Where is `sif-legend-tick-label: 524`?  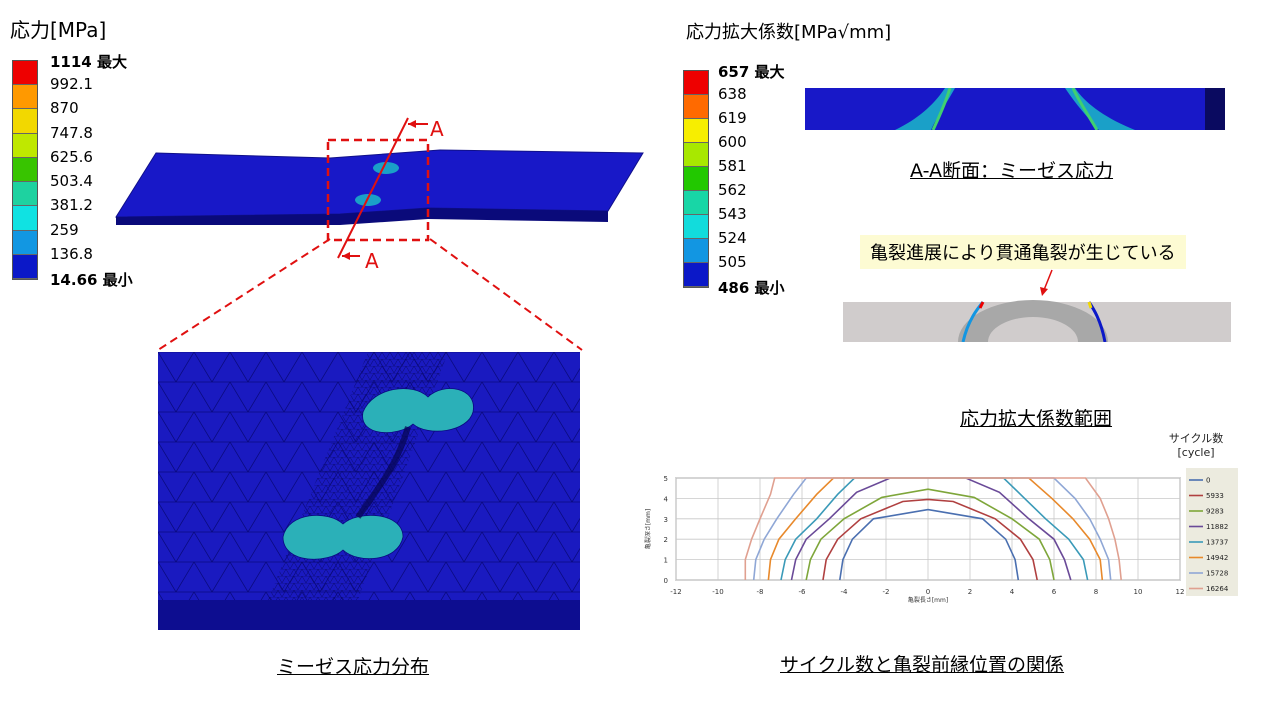 sif-legend-tick-label: 524 is located at coordinates (732, 238).